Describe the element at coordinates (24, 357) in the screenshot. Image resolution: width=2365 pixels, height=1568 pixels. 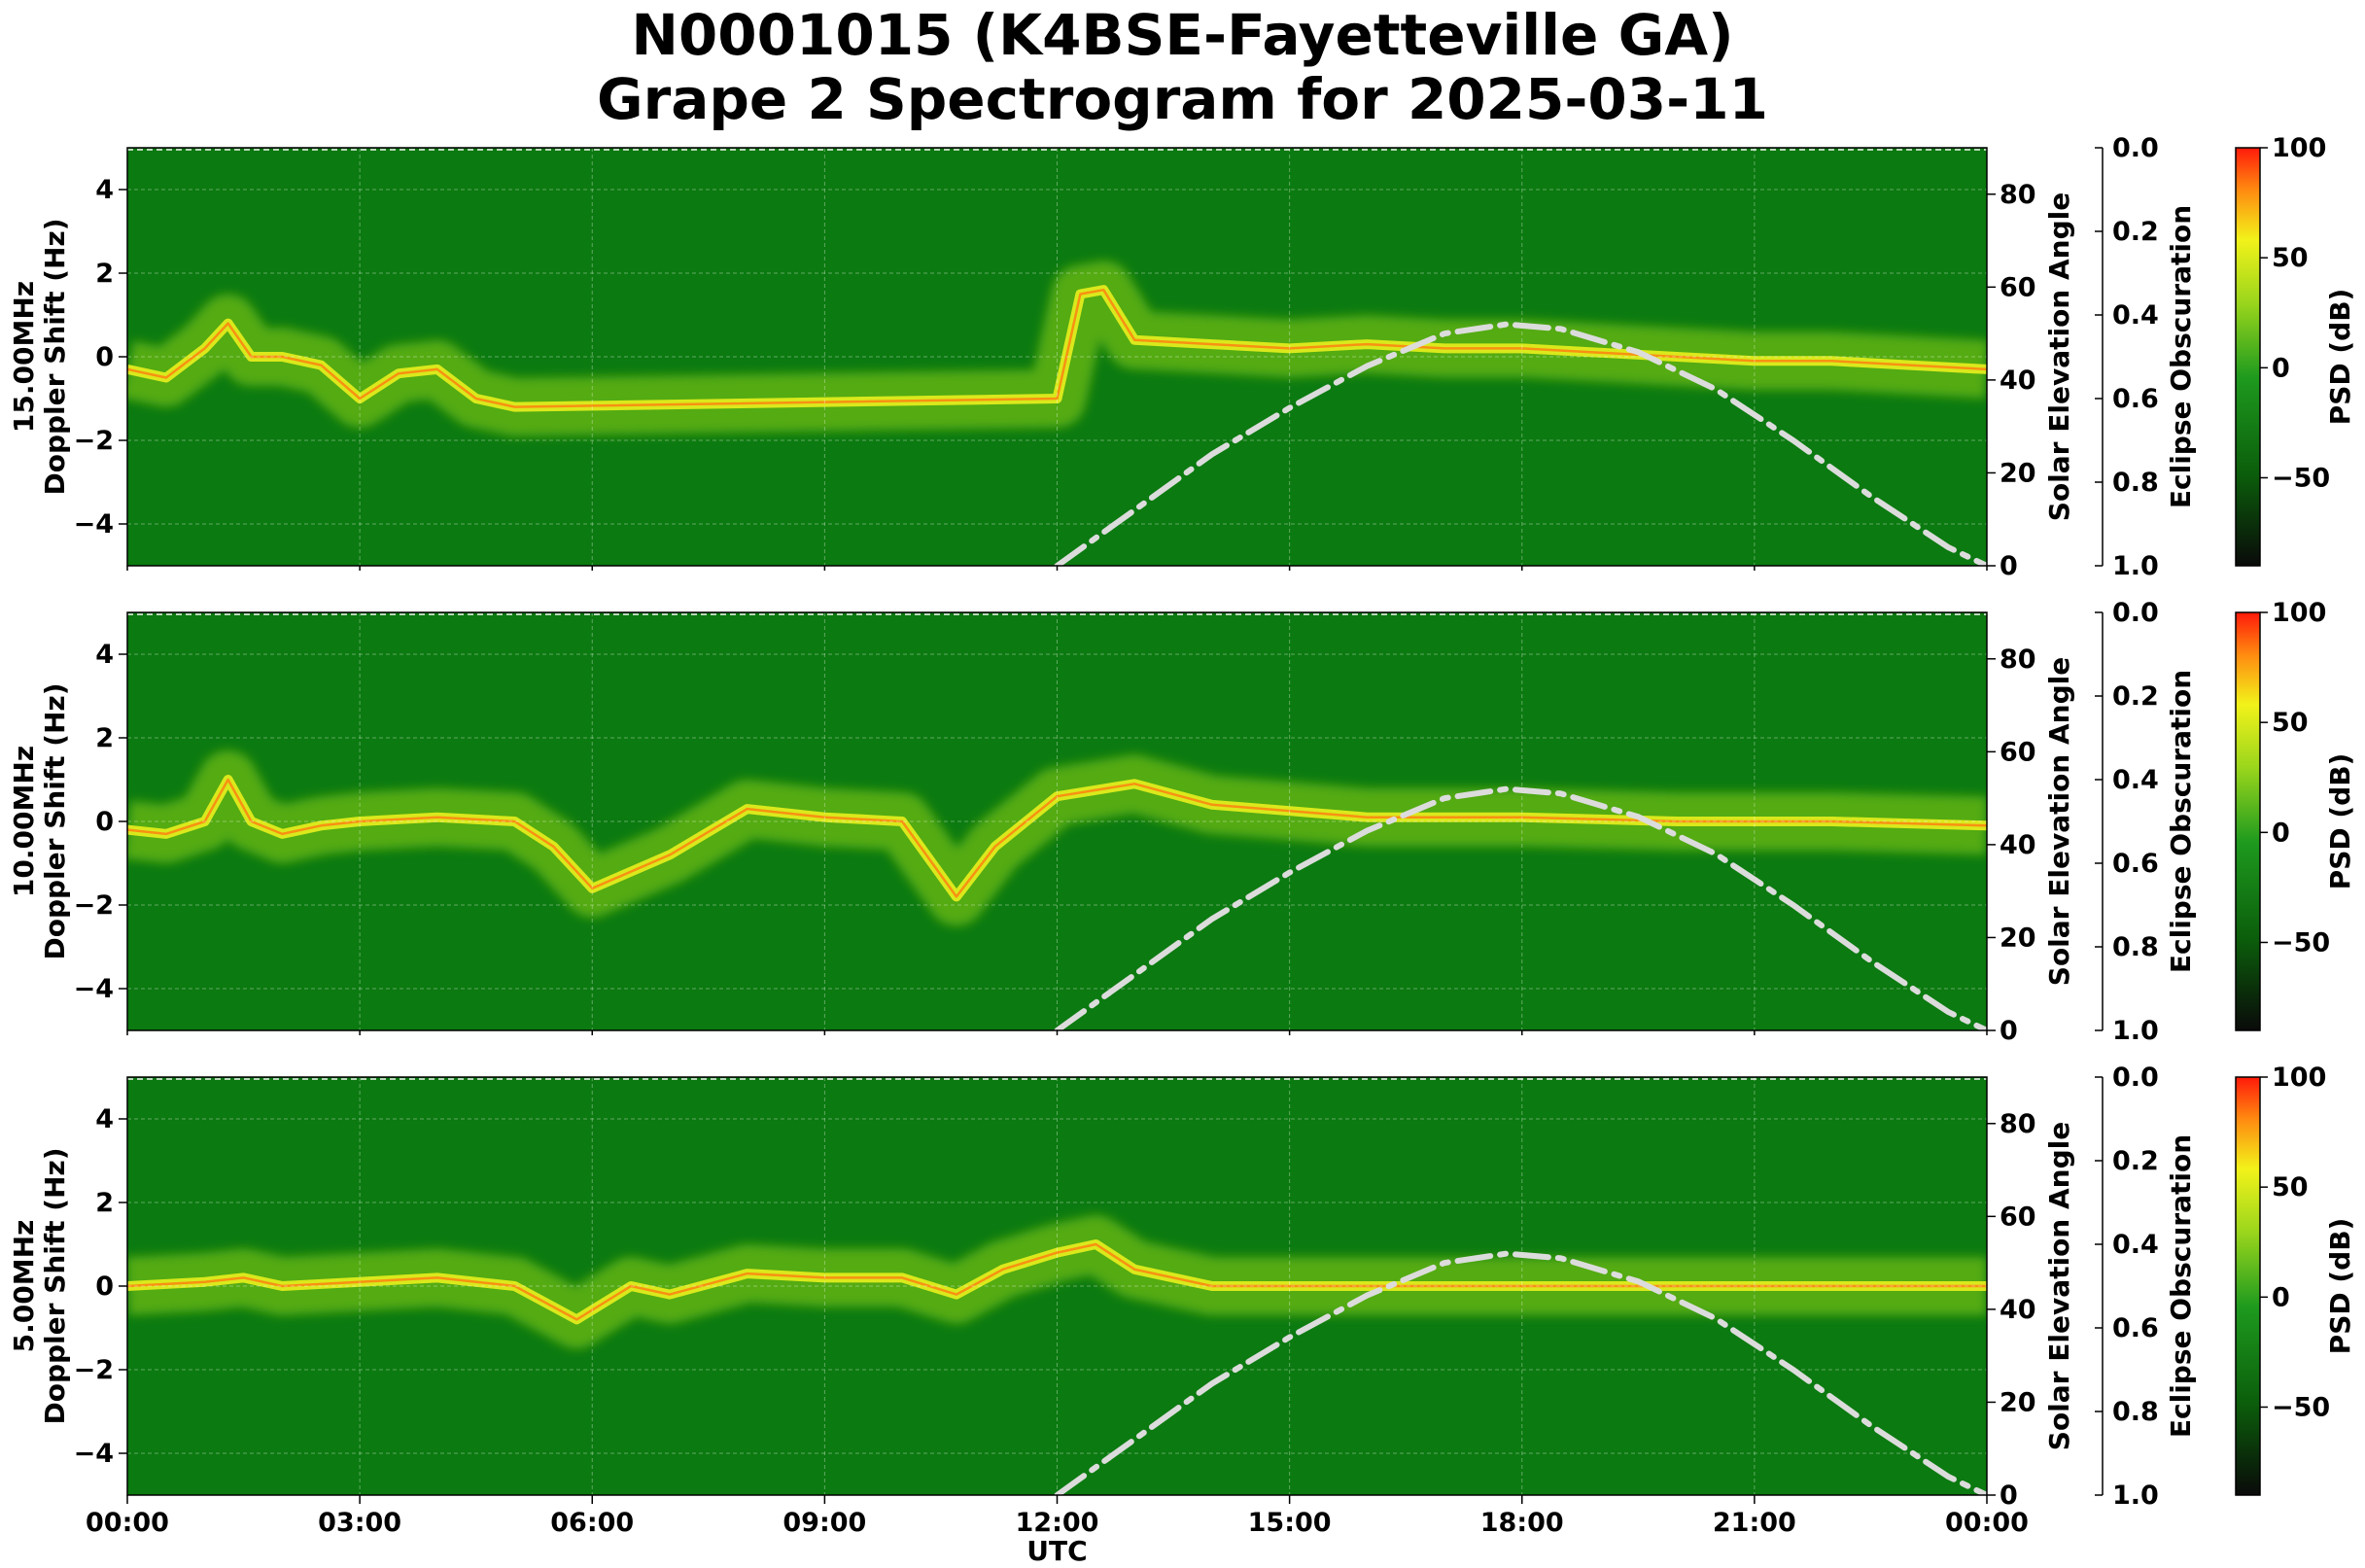
I see `ylabel-frequency: 15.00MHz` at that location.